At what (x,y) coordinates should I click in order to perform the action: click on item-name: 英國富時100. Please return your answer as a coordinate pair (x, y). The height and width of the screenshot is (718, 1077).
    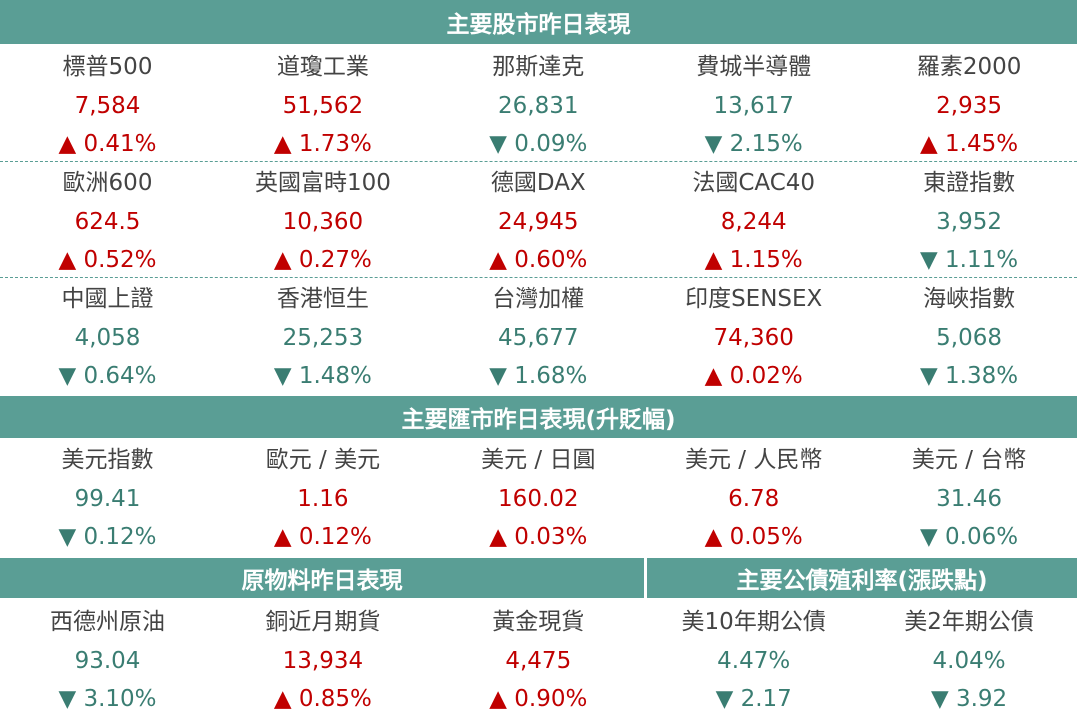
    Looking at the image, I should click on (322, 183).